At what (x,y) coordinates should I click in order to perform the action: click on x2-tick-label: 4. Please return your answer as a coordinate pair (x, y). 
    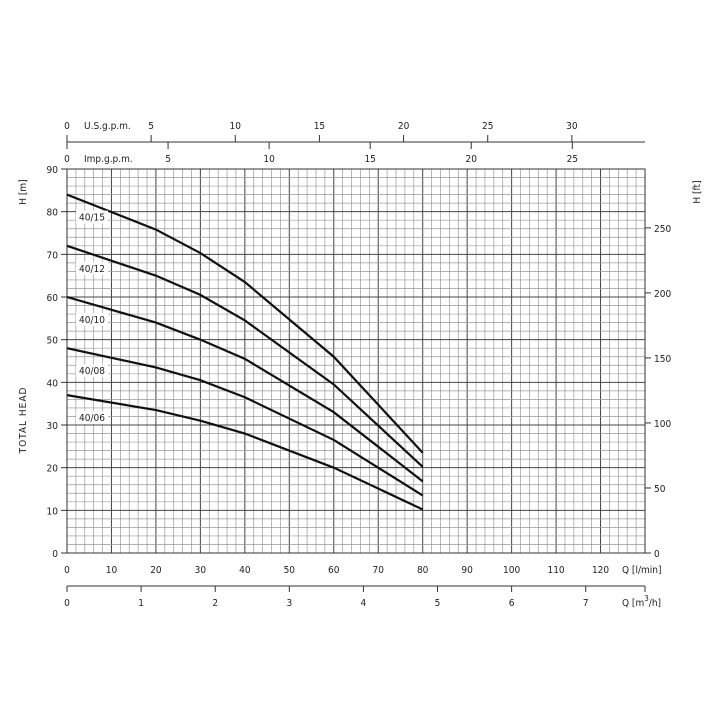
    Looking at the image, I should click on (364, 603).